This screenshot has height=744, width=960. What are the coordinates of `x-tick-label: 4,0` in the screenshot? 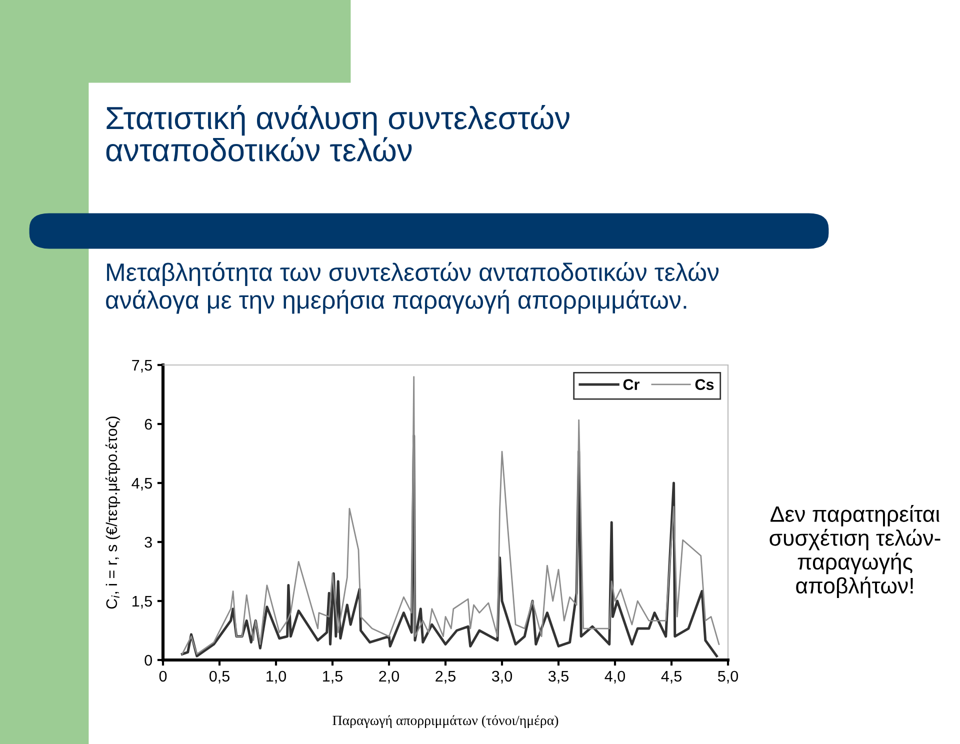 It's located at (615, 677).